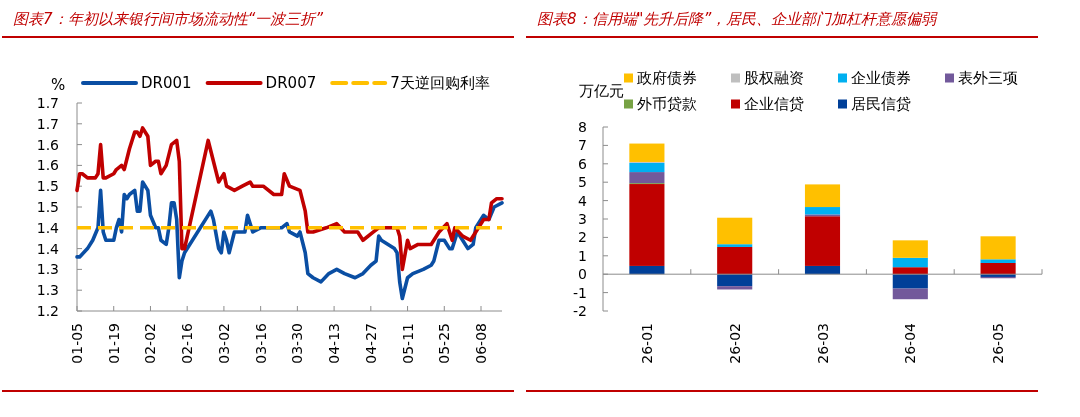 The image size is (1080, 417). What do you see at coordinates (370, 343) in the screenshot?
I see `xtick: 04-27` at bounding box center [370, 343].